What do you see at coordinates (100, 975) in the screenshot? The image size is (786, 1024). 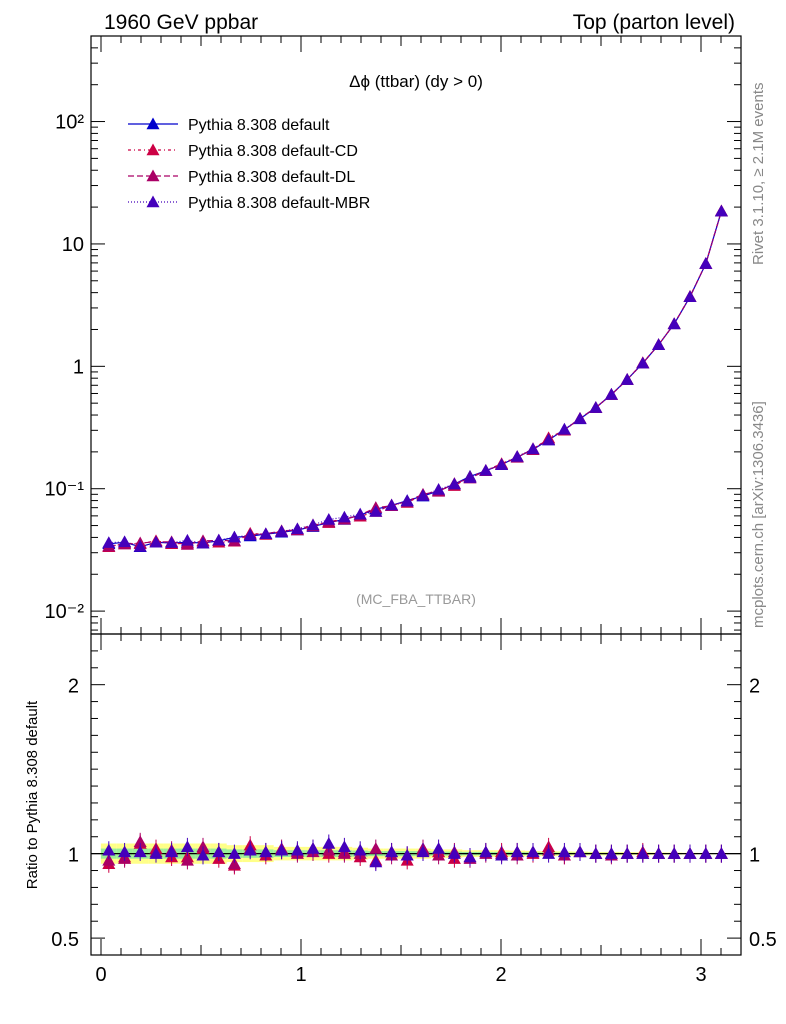 I see `ratio-xtick-label: 0` at bounding box center [100, 975].